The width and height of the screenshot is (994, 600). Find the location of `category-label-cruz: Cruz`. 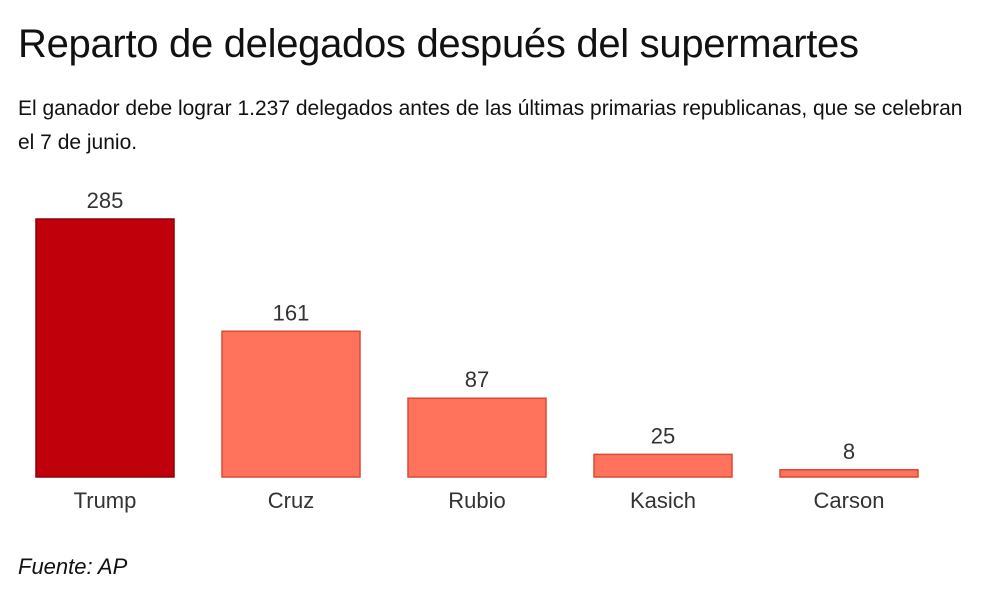

category-label-cruz: Cruz is located at coordinates (291, 500).